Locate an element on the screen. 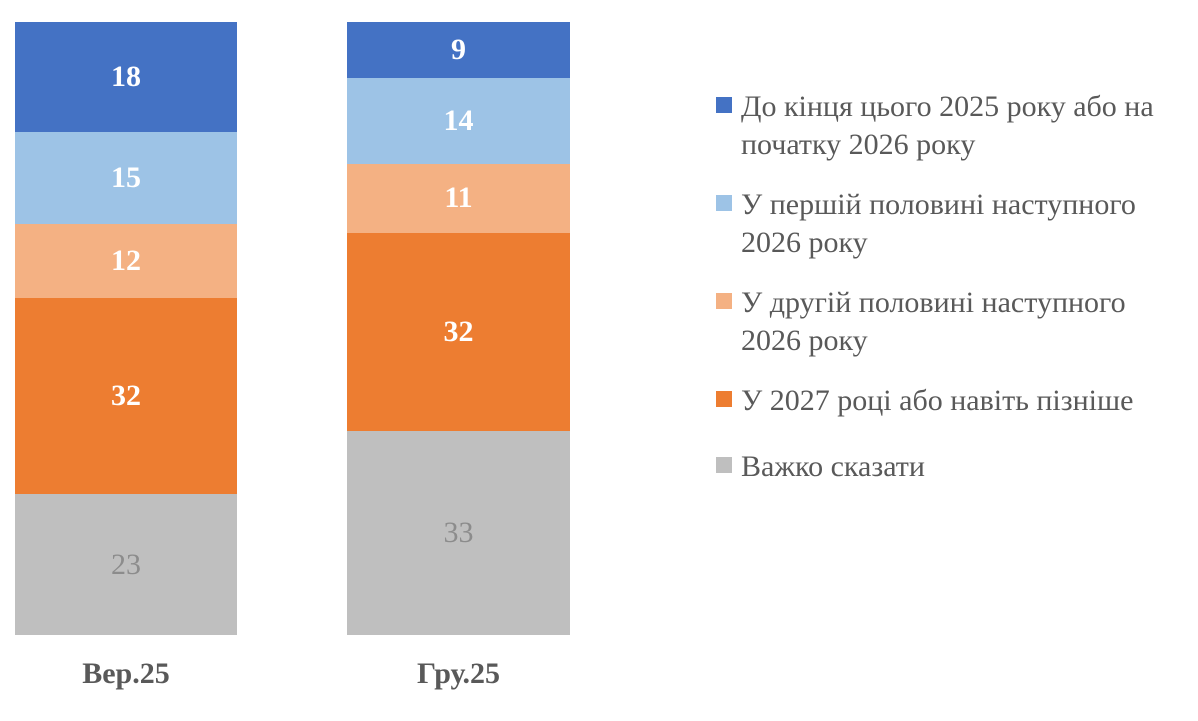 This screenshot has width=1198, height=721. legend-item: У першій половині наступного 2026 року is located at coordinates (947, 224).